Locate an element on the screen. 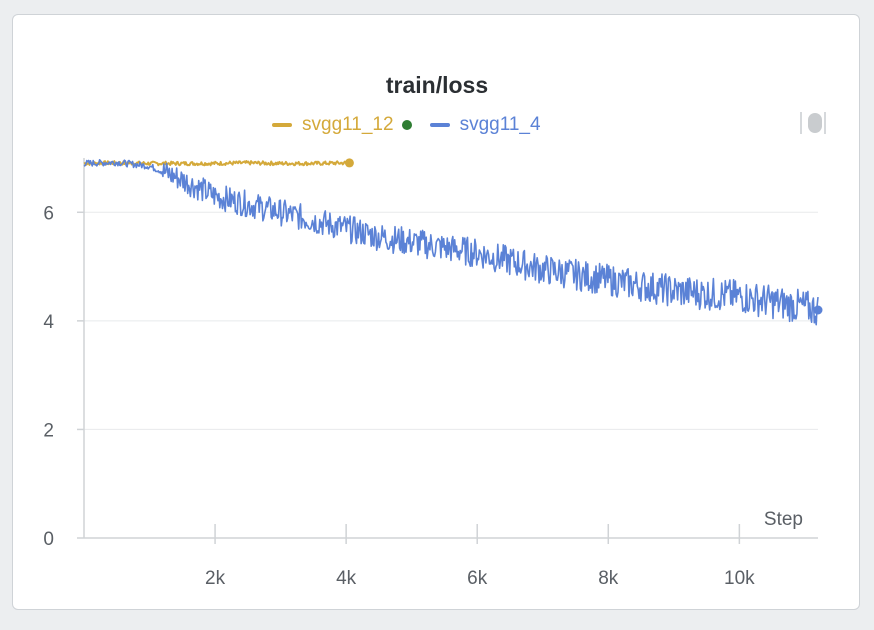  x-tick-label: 6k is located at coordinates (477, 578).